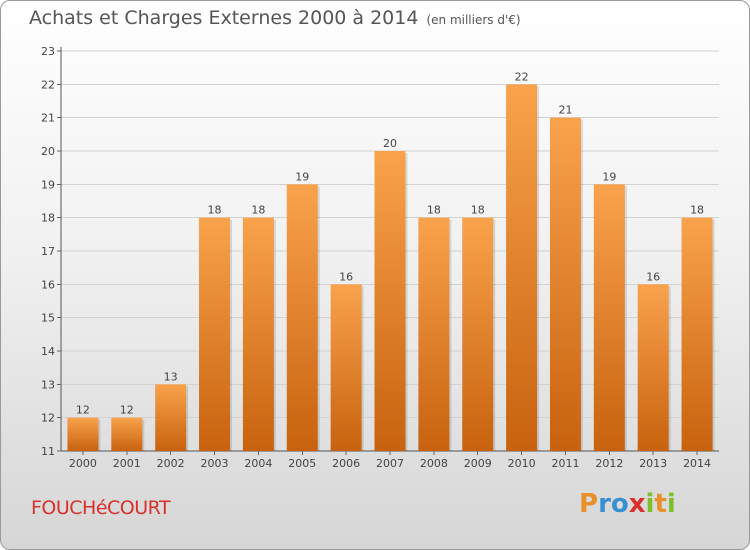 The height and width of the screenshot is (550, 750). Describe the element at coordinates (522, 267) in the screenshot. I see `bar-2010` at that location.